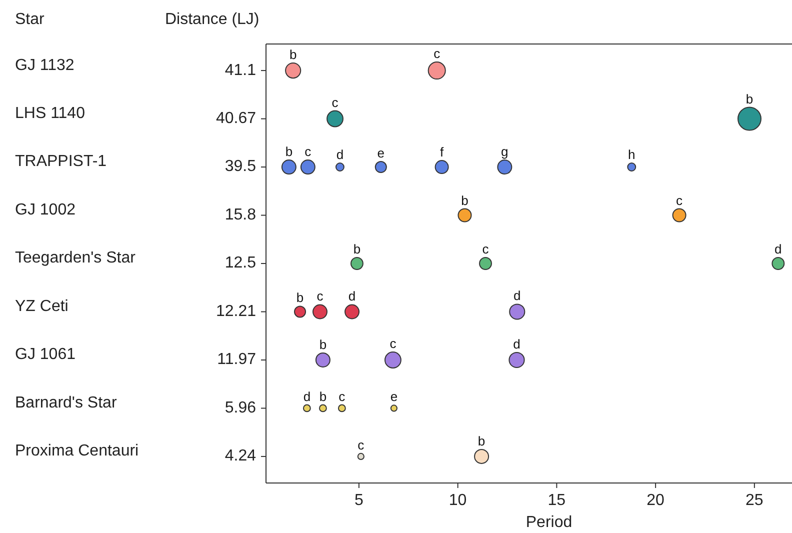 This screenshot has height=533, width=792. I want to click on text: 4.24, so click(240, 456).